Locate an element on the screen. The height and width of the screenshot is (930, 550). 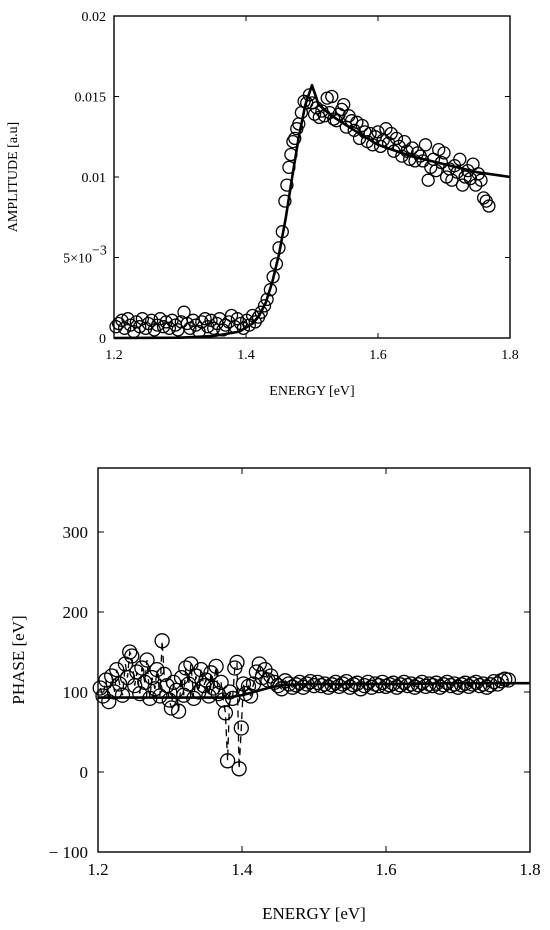
y-tick-label: 200 is located at coordinates (76, 612).